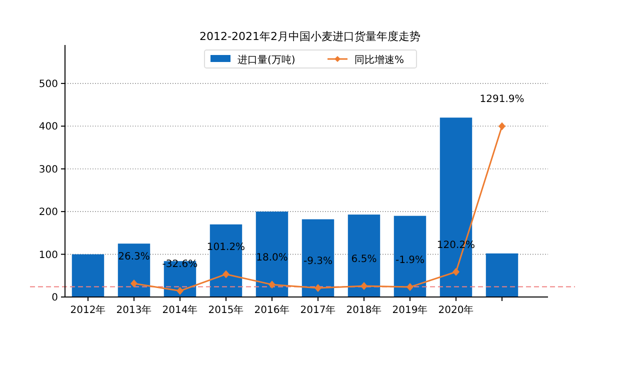  What do you see at coordinates (48, 170) in the screenshot?
I see `y-tick-label: 300` at bounding box center [48, 170].